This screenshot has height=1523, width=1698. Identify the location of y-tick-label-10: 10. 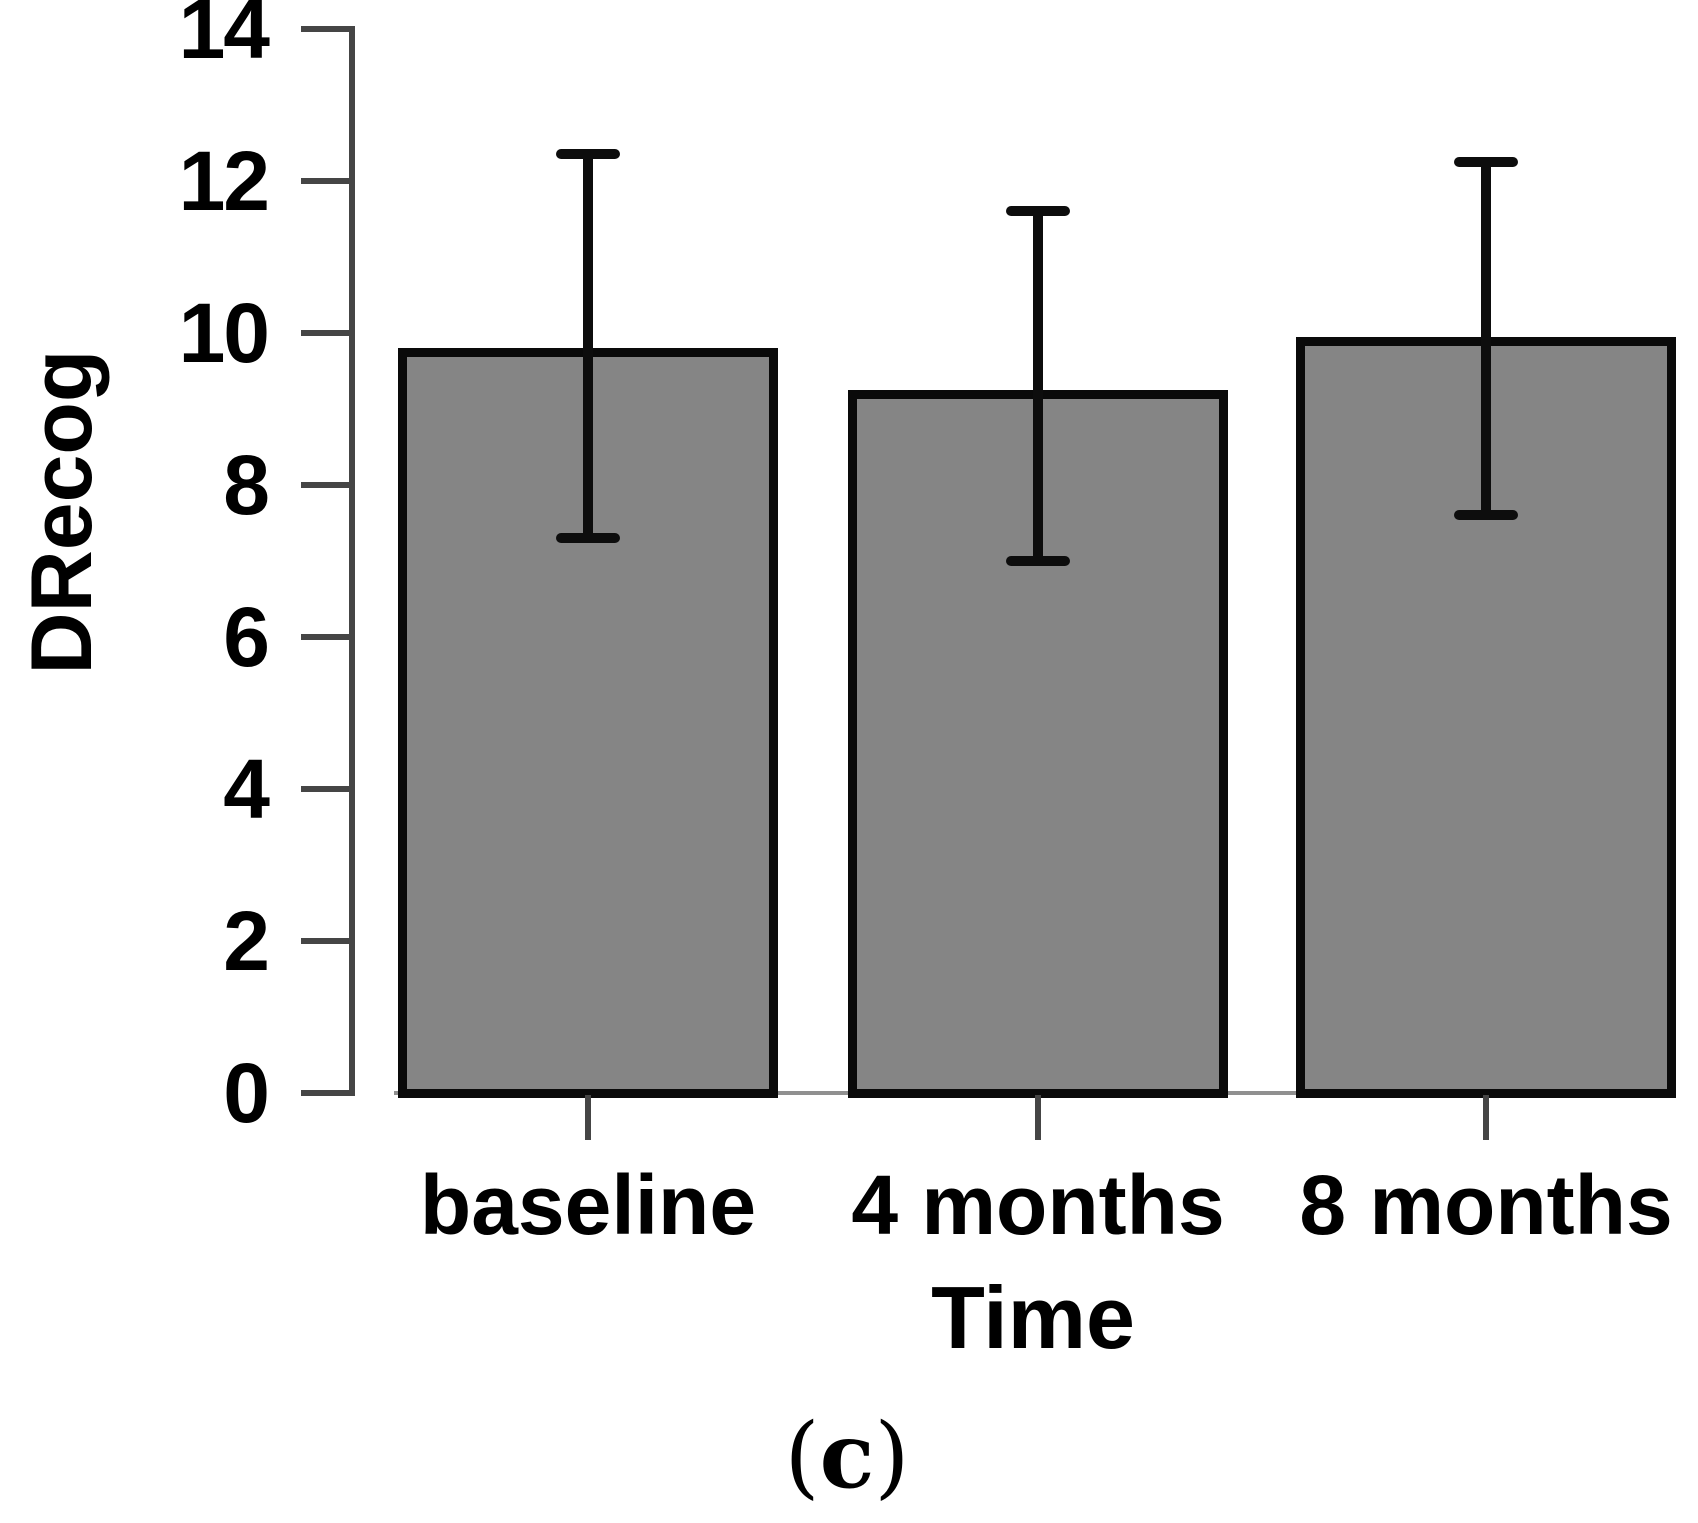
(224, 333).